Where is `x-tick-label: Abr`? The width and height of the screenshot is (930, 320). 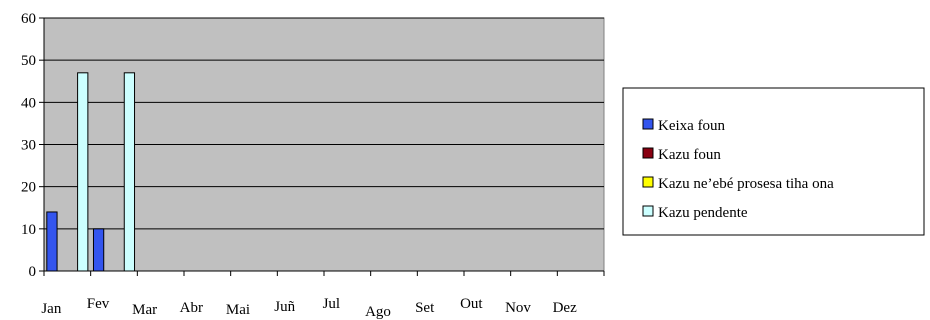
x-tick-label: Abr is located at coordinates (191, 308).